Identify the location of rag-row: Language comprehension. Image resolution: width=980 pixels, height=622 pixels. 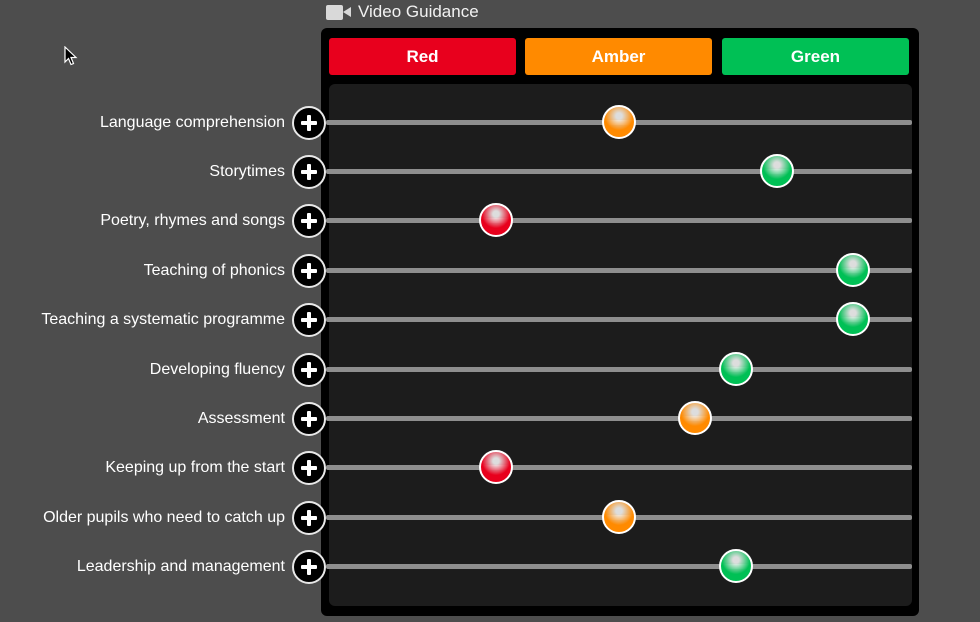
(490, 123).